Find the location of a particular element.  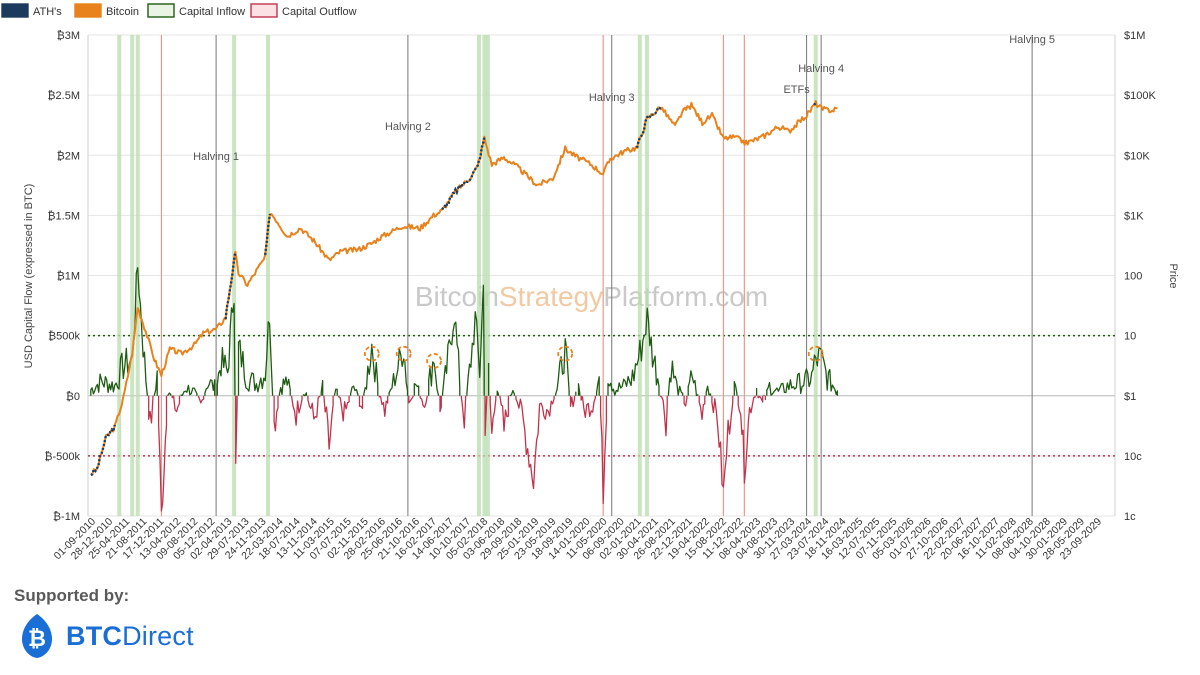

btcdirect-logo: ₿ BTCDirect is located at coordinates (106, 636).